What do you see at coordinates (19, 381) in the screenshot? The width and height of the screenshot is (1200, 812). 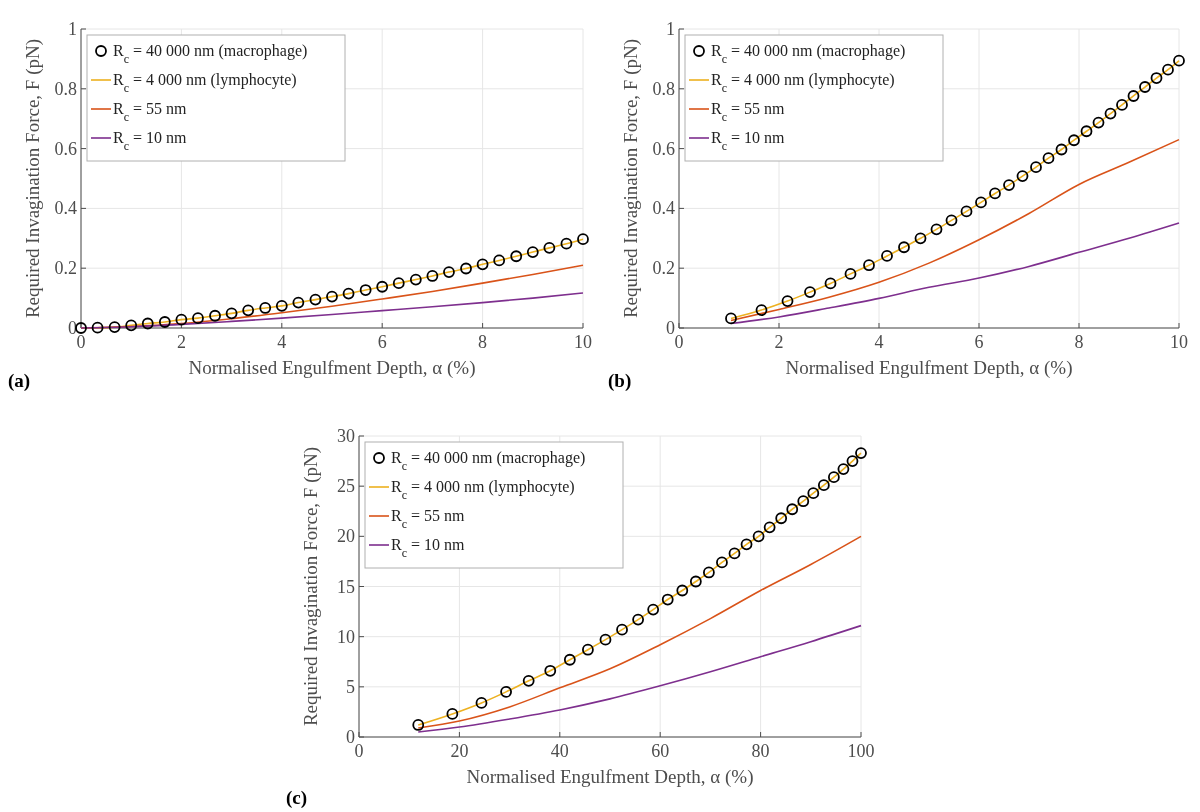 I see `text: (a)` at bounding box center [19, 381].